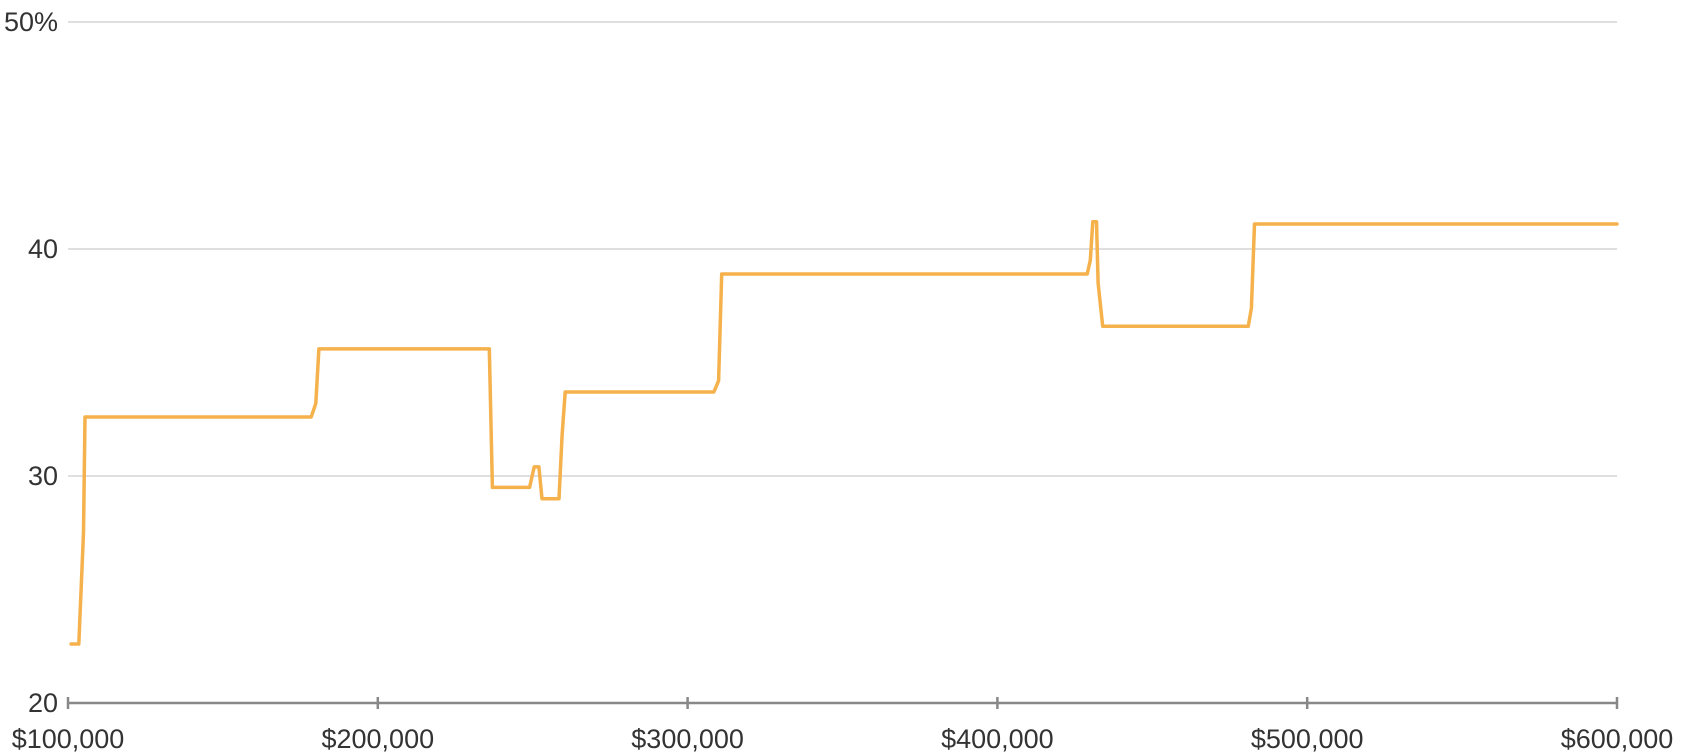 This screenshot has height=756, width=1683. I want to click on x-tick-label-400000: $400,000, so click(997, 739).